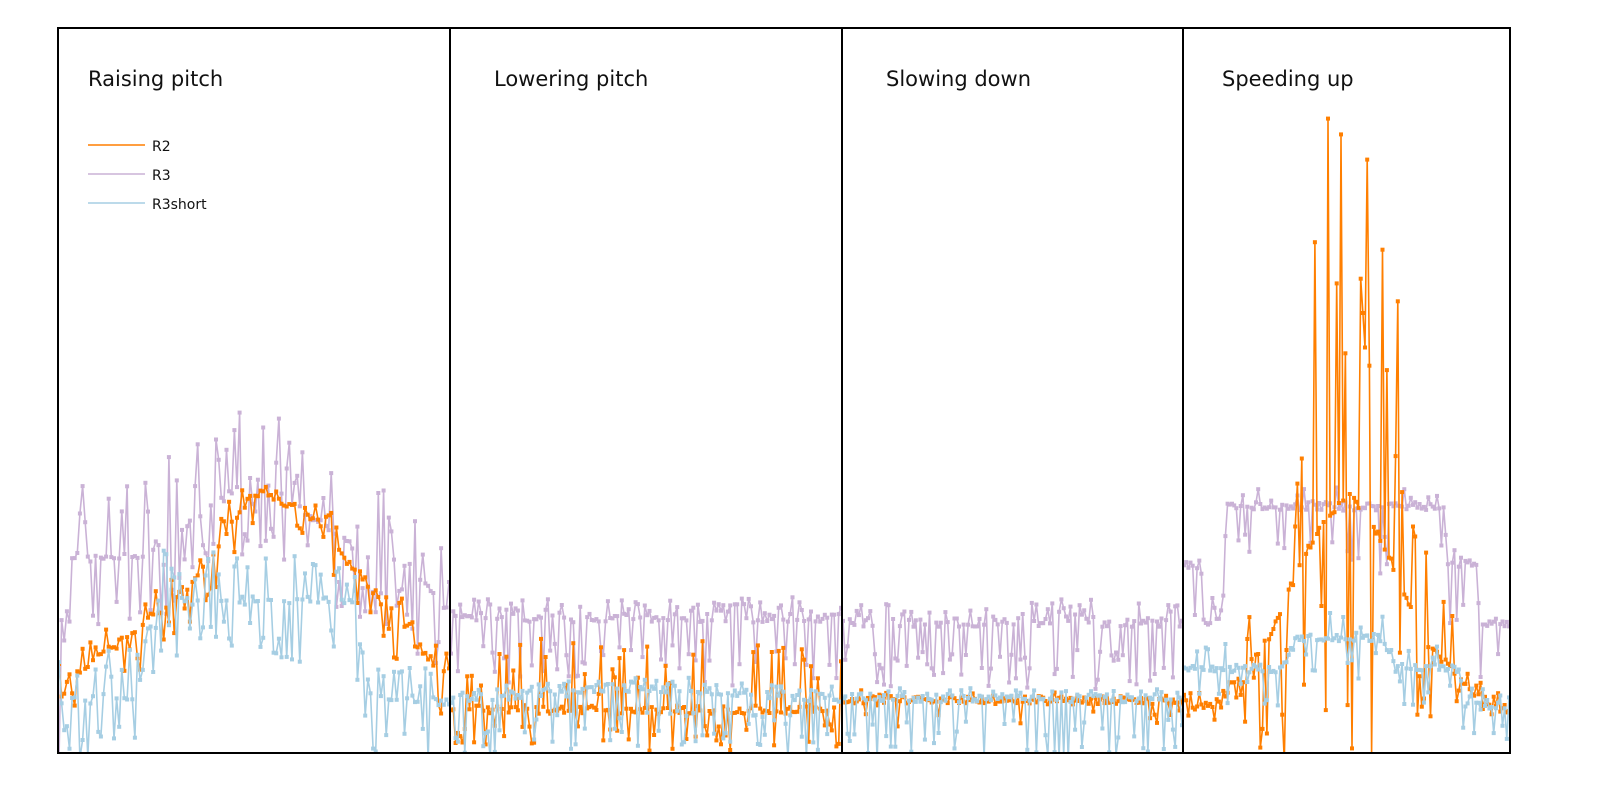 The width and height of the screenshot is (1620, 810). I want to click on series-line-r2, so click(254, 600).